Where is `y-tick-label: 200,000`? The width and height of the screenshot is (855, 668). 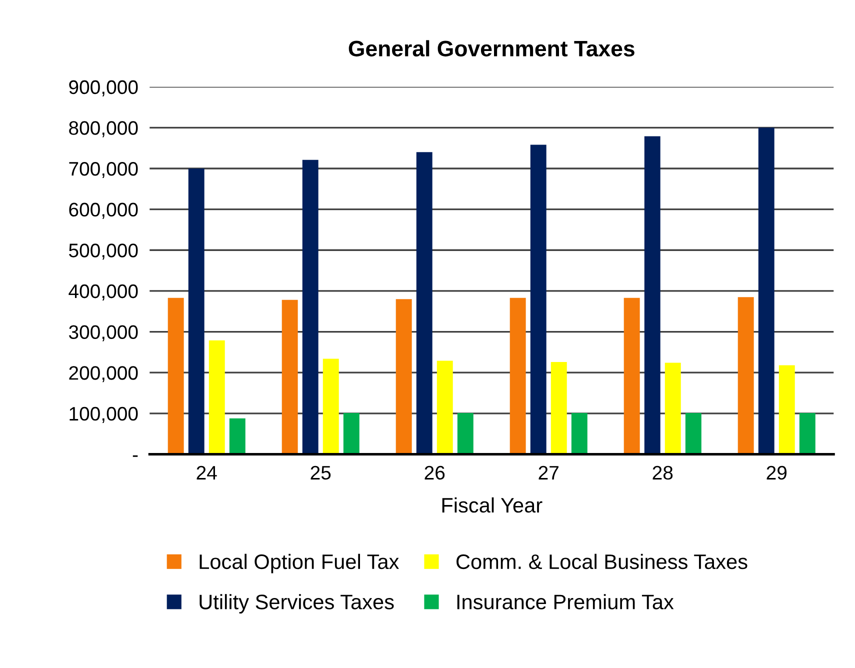 y-tick-label: 200,000 is located at coordinates (103, 374).